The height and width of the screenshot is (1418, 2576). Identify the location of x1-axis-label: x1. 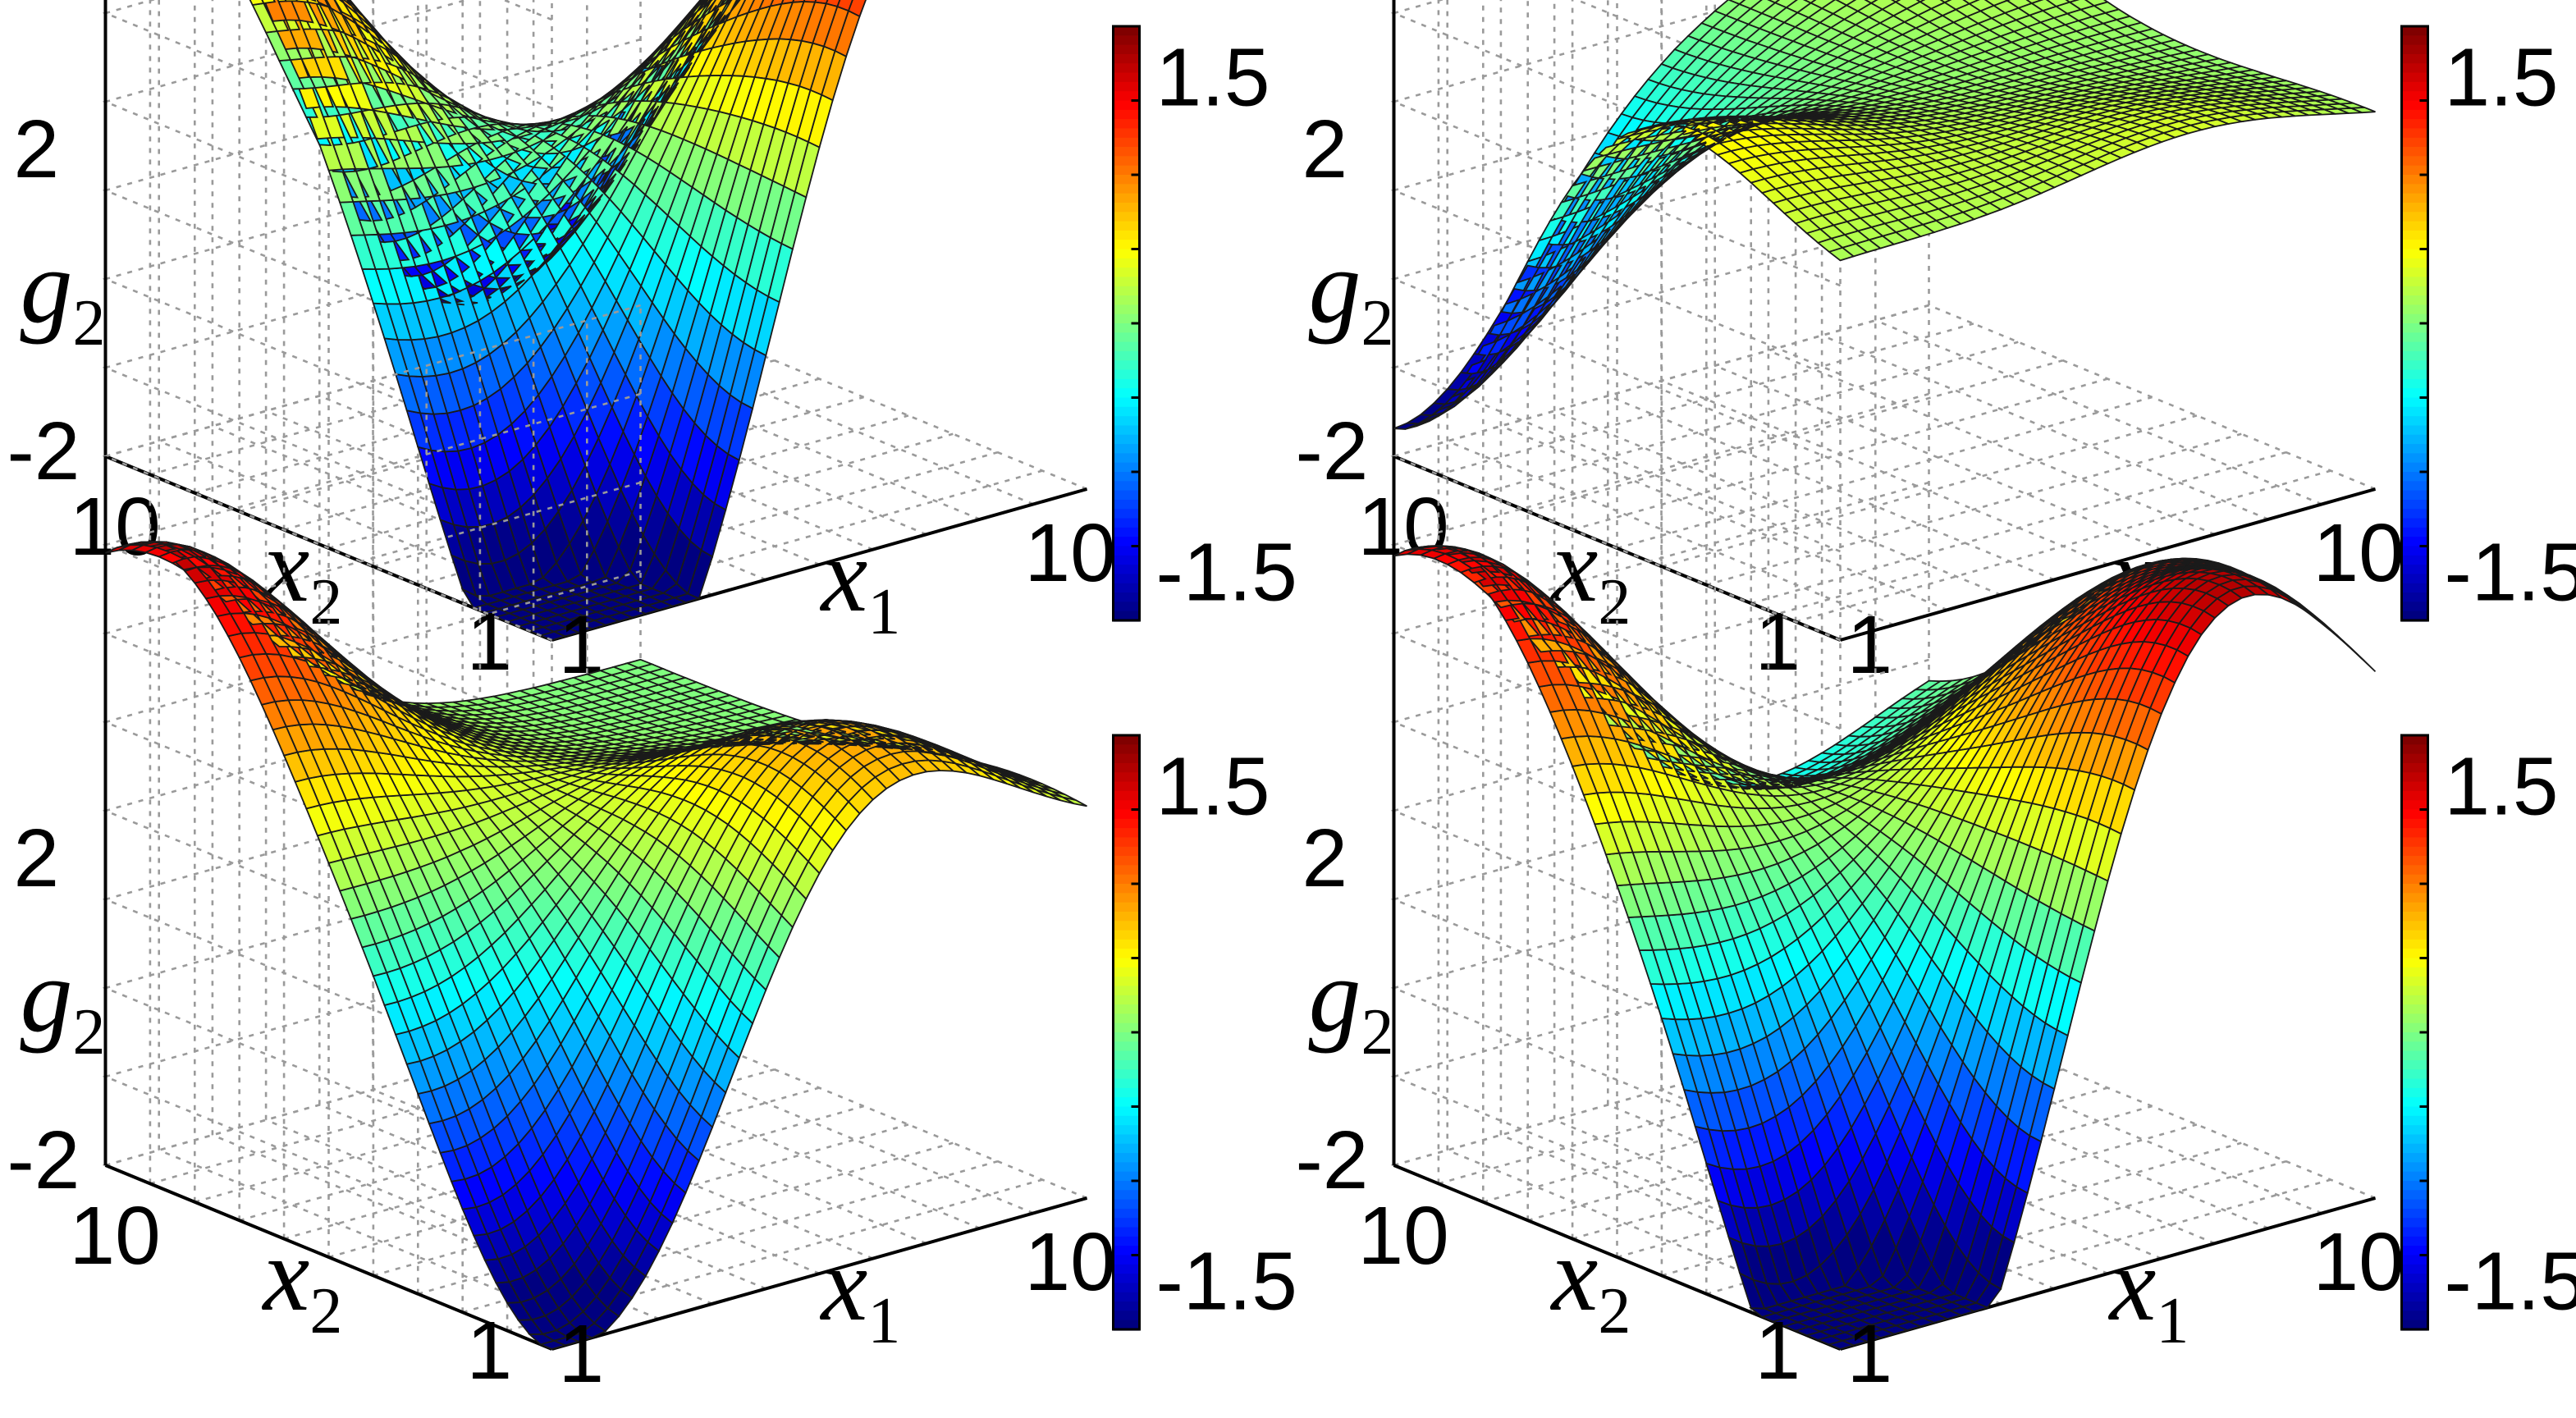
(860, 582).